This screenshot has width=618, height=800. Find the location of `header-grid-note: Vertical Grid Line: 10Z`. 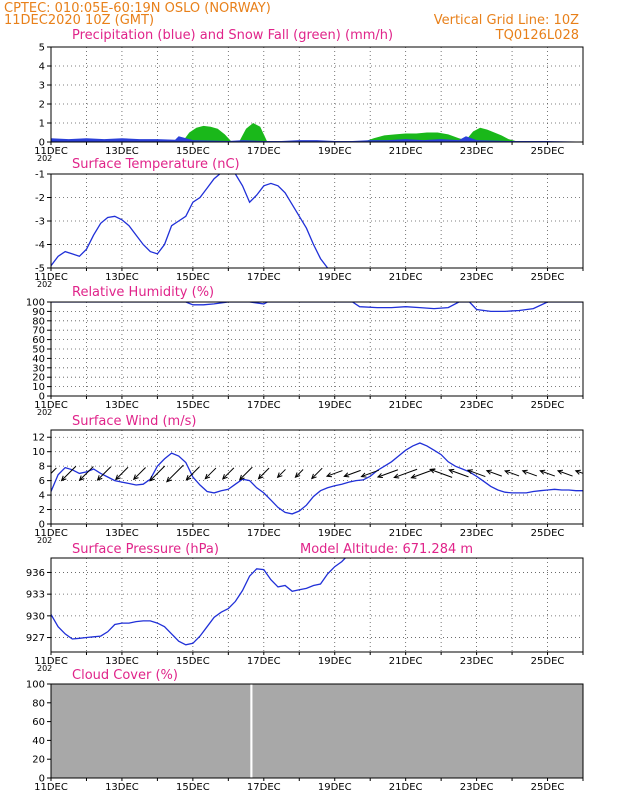

header-grid-note: Vertical Grid Line: 10Z is located at coordinates (506, 20).